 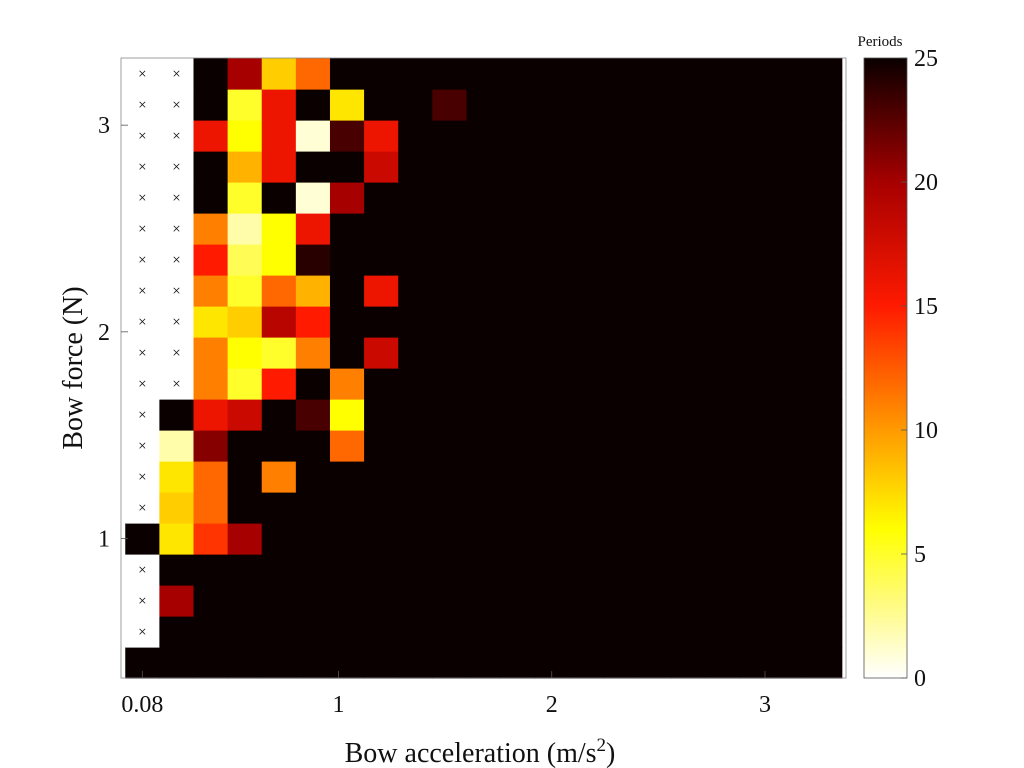 I want to click on x-tick-label: 2, so click(x=552, y=705).